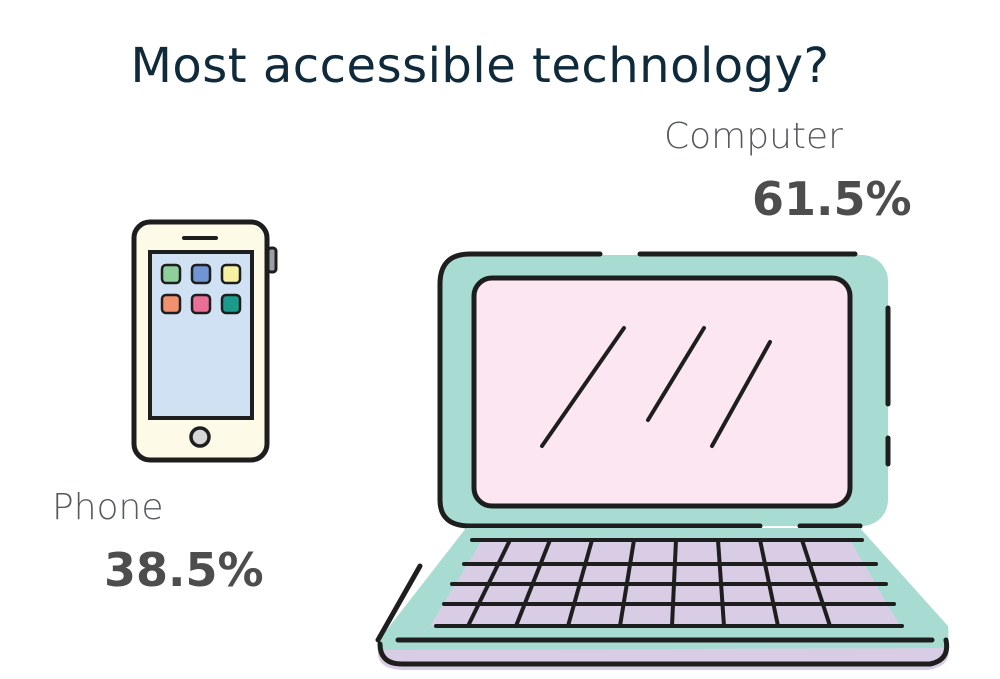  I want to click on computer-label: Computer, so click(753, 136).